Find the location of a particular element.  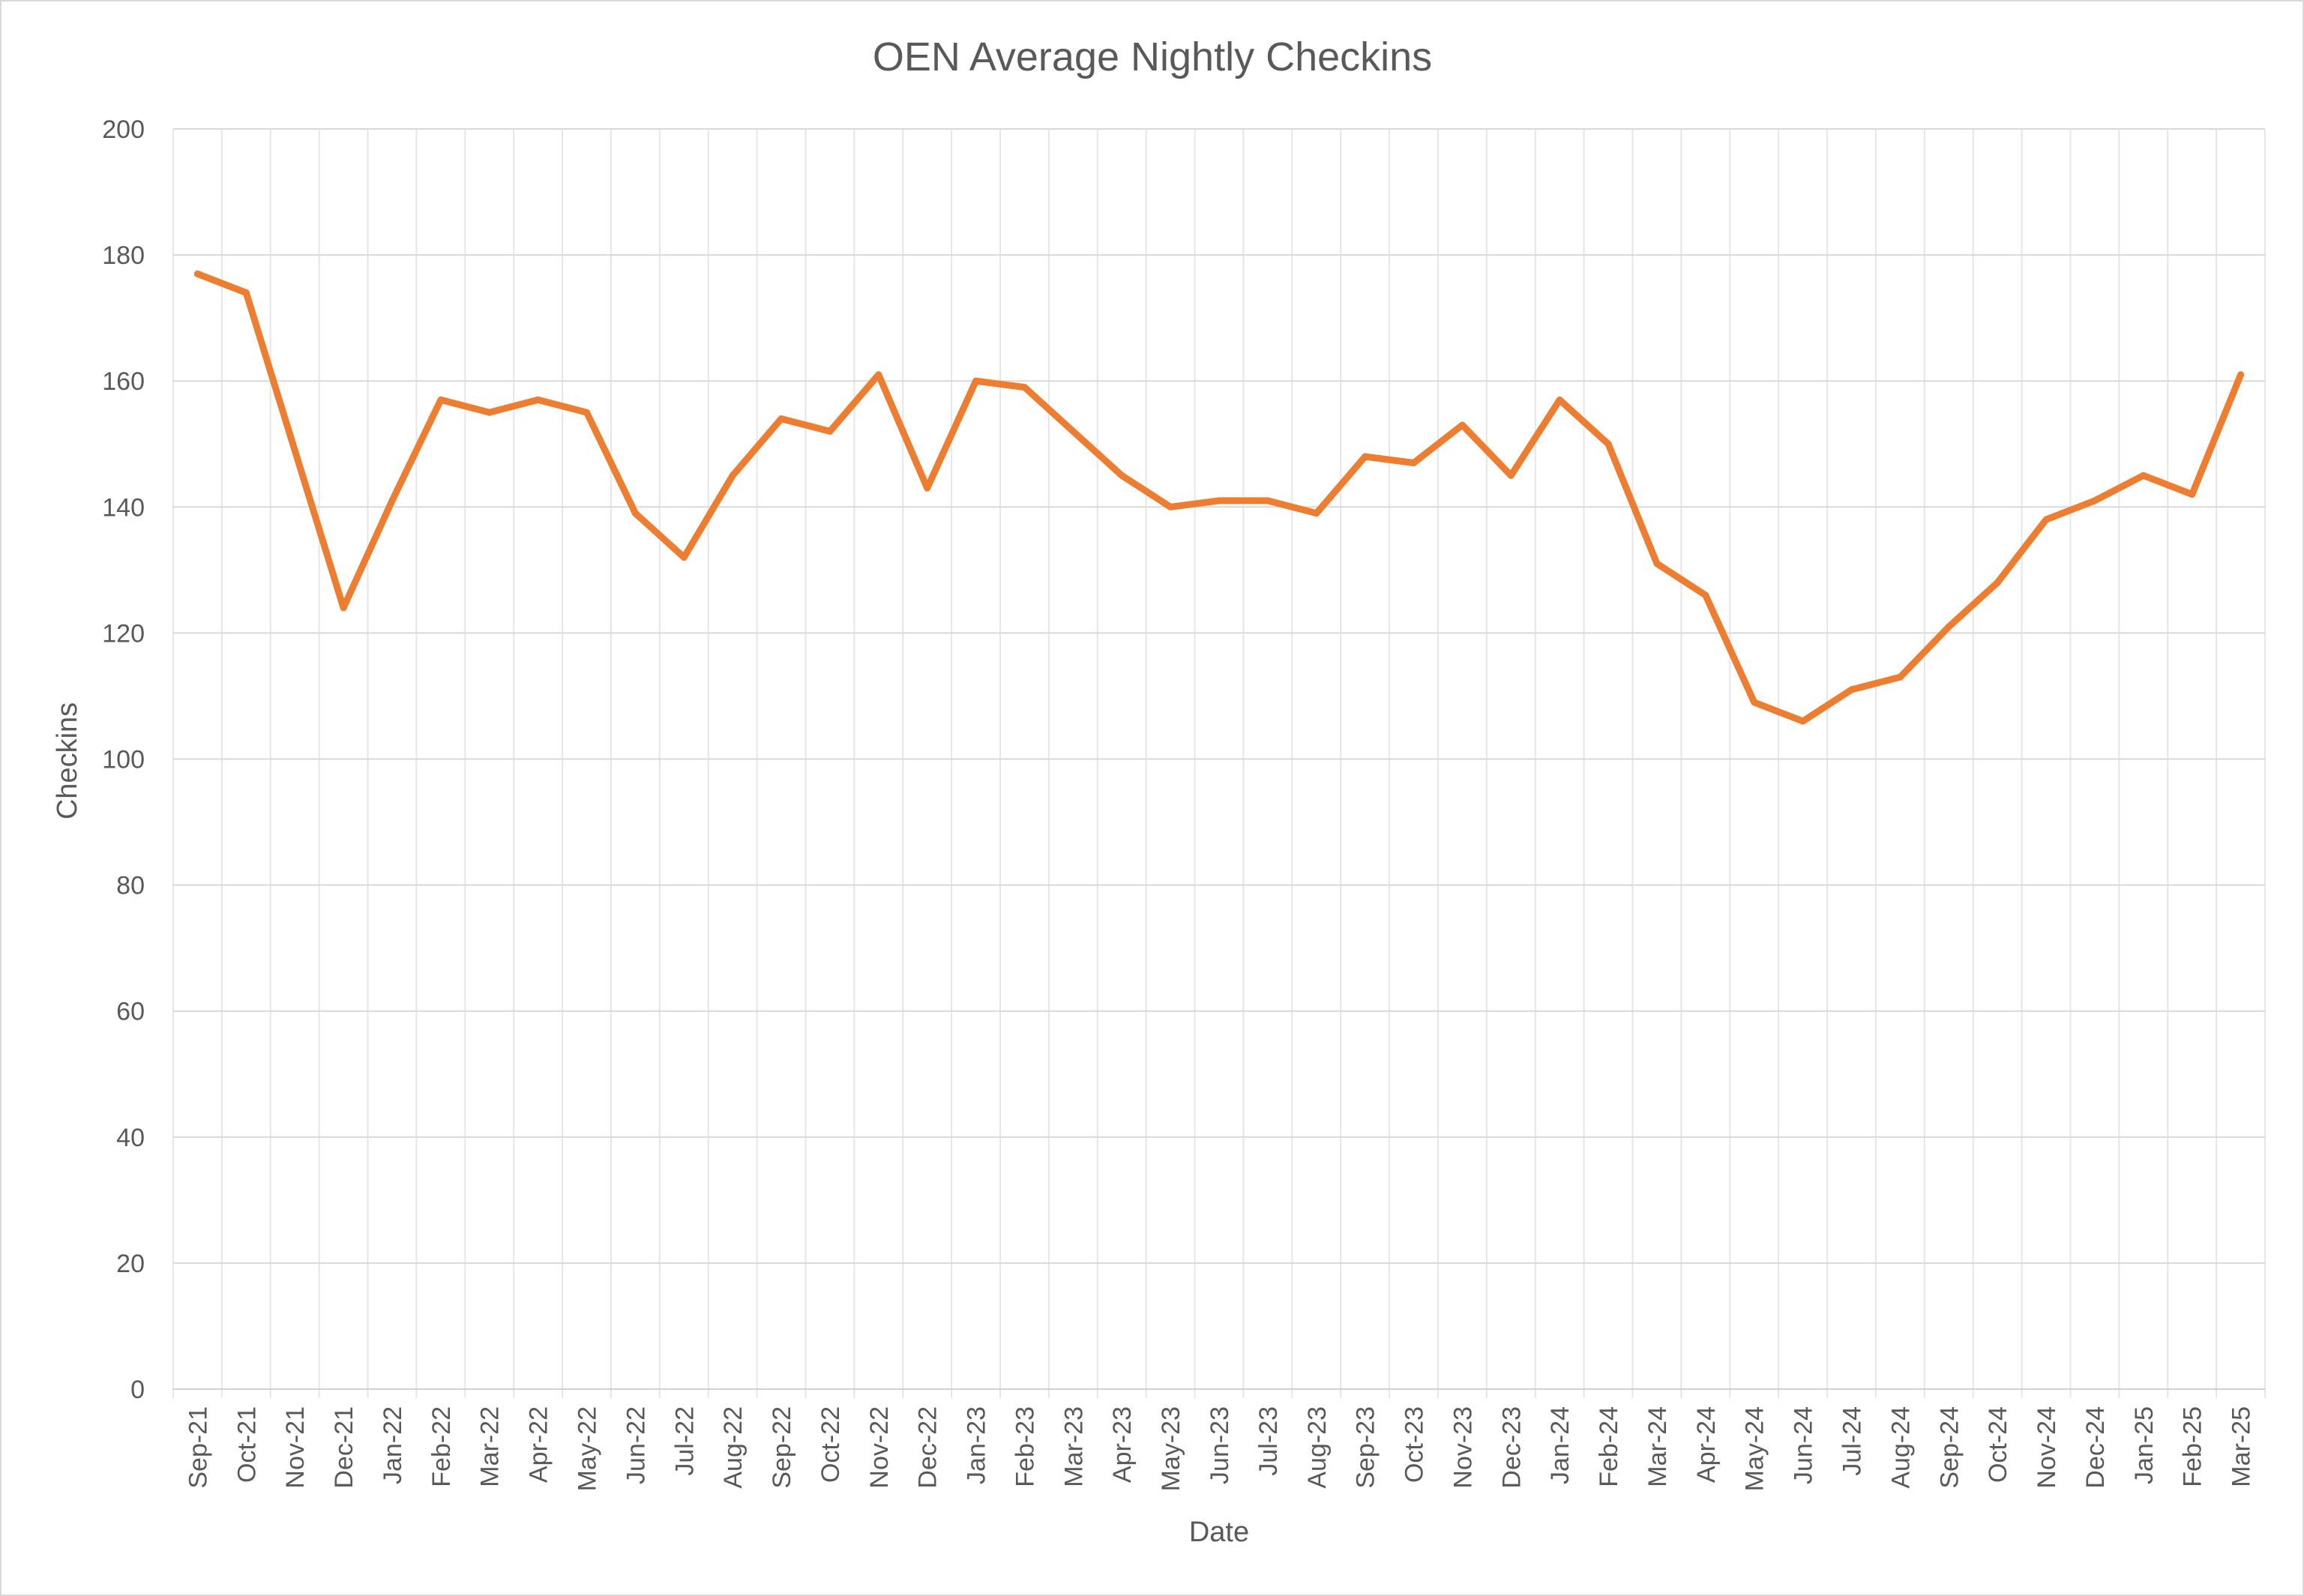

x-tick-label: Oct-21 is located at coordinates (247, 1444).